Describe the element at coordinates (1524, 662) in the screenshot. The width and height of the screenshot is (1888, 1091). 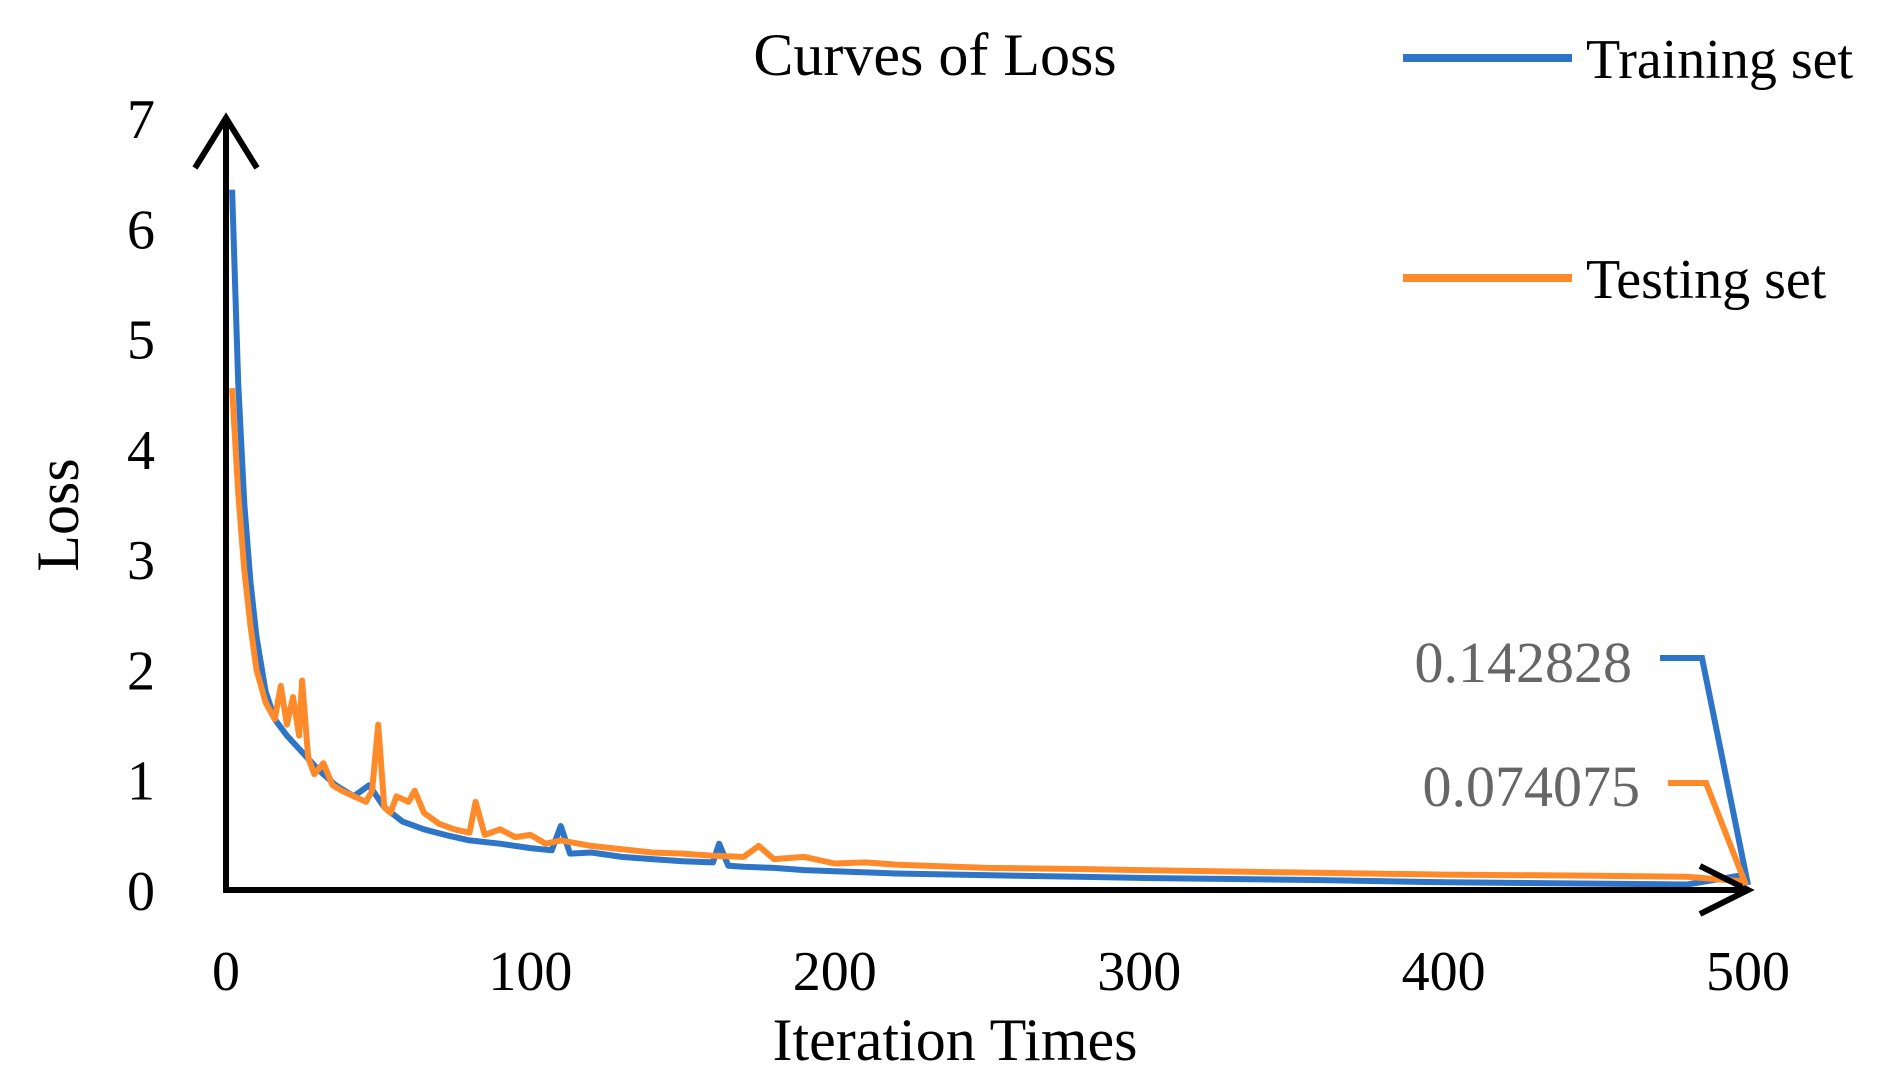
I see `callout-training-final-loss: 0.142828` at that location.